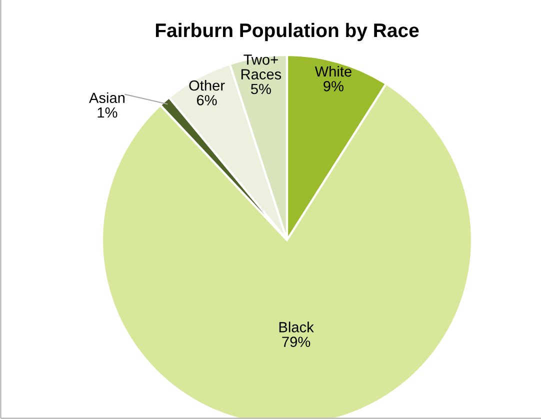  I want to click on data-label: 79%, so click(296, 342).